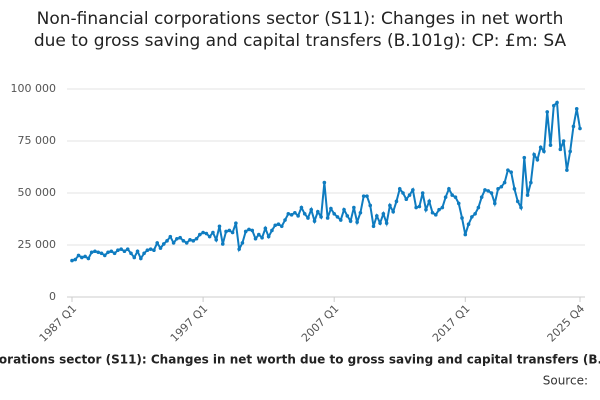 The image size is (600, 400). Describe the element at coordinates (451, 323) in the screenshot. I see `x-tick-label: 2017 Q1` at that location.